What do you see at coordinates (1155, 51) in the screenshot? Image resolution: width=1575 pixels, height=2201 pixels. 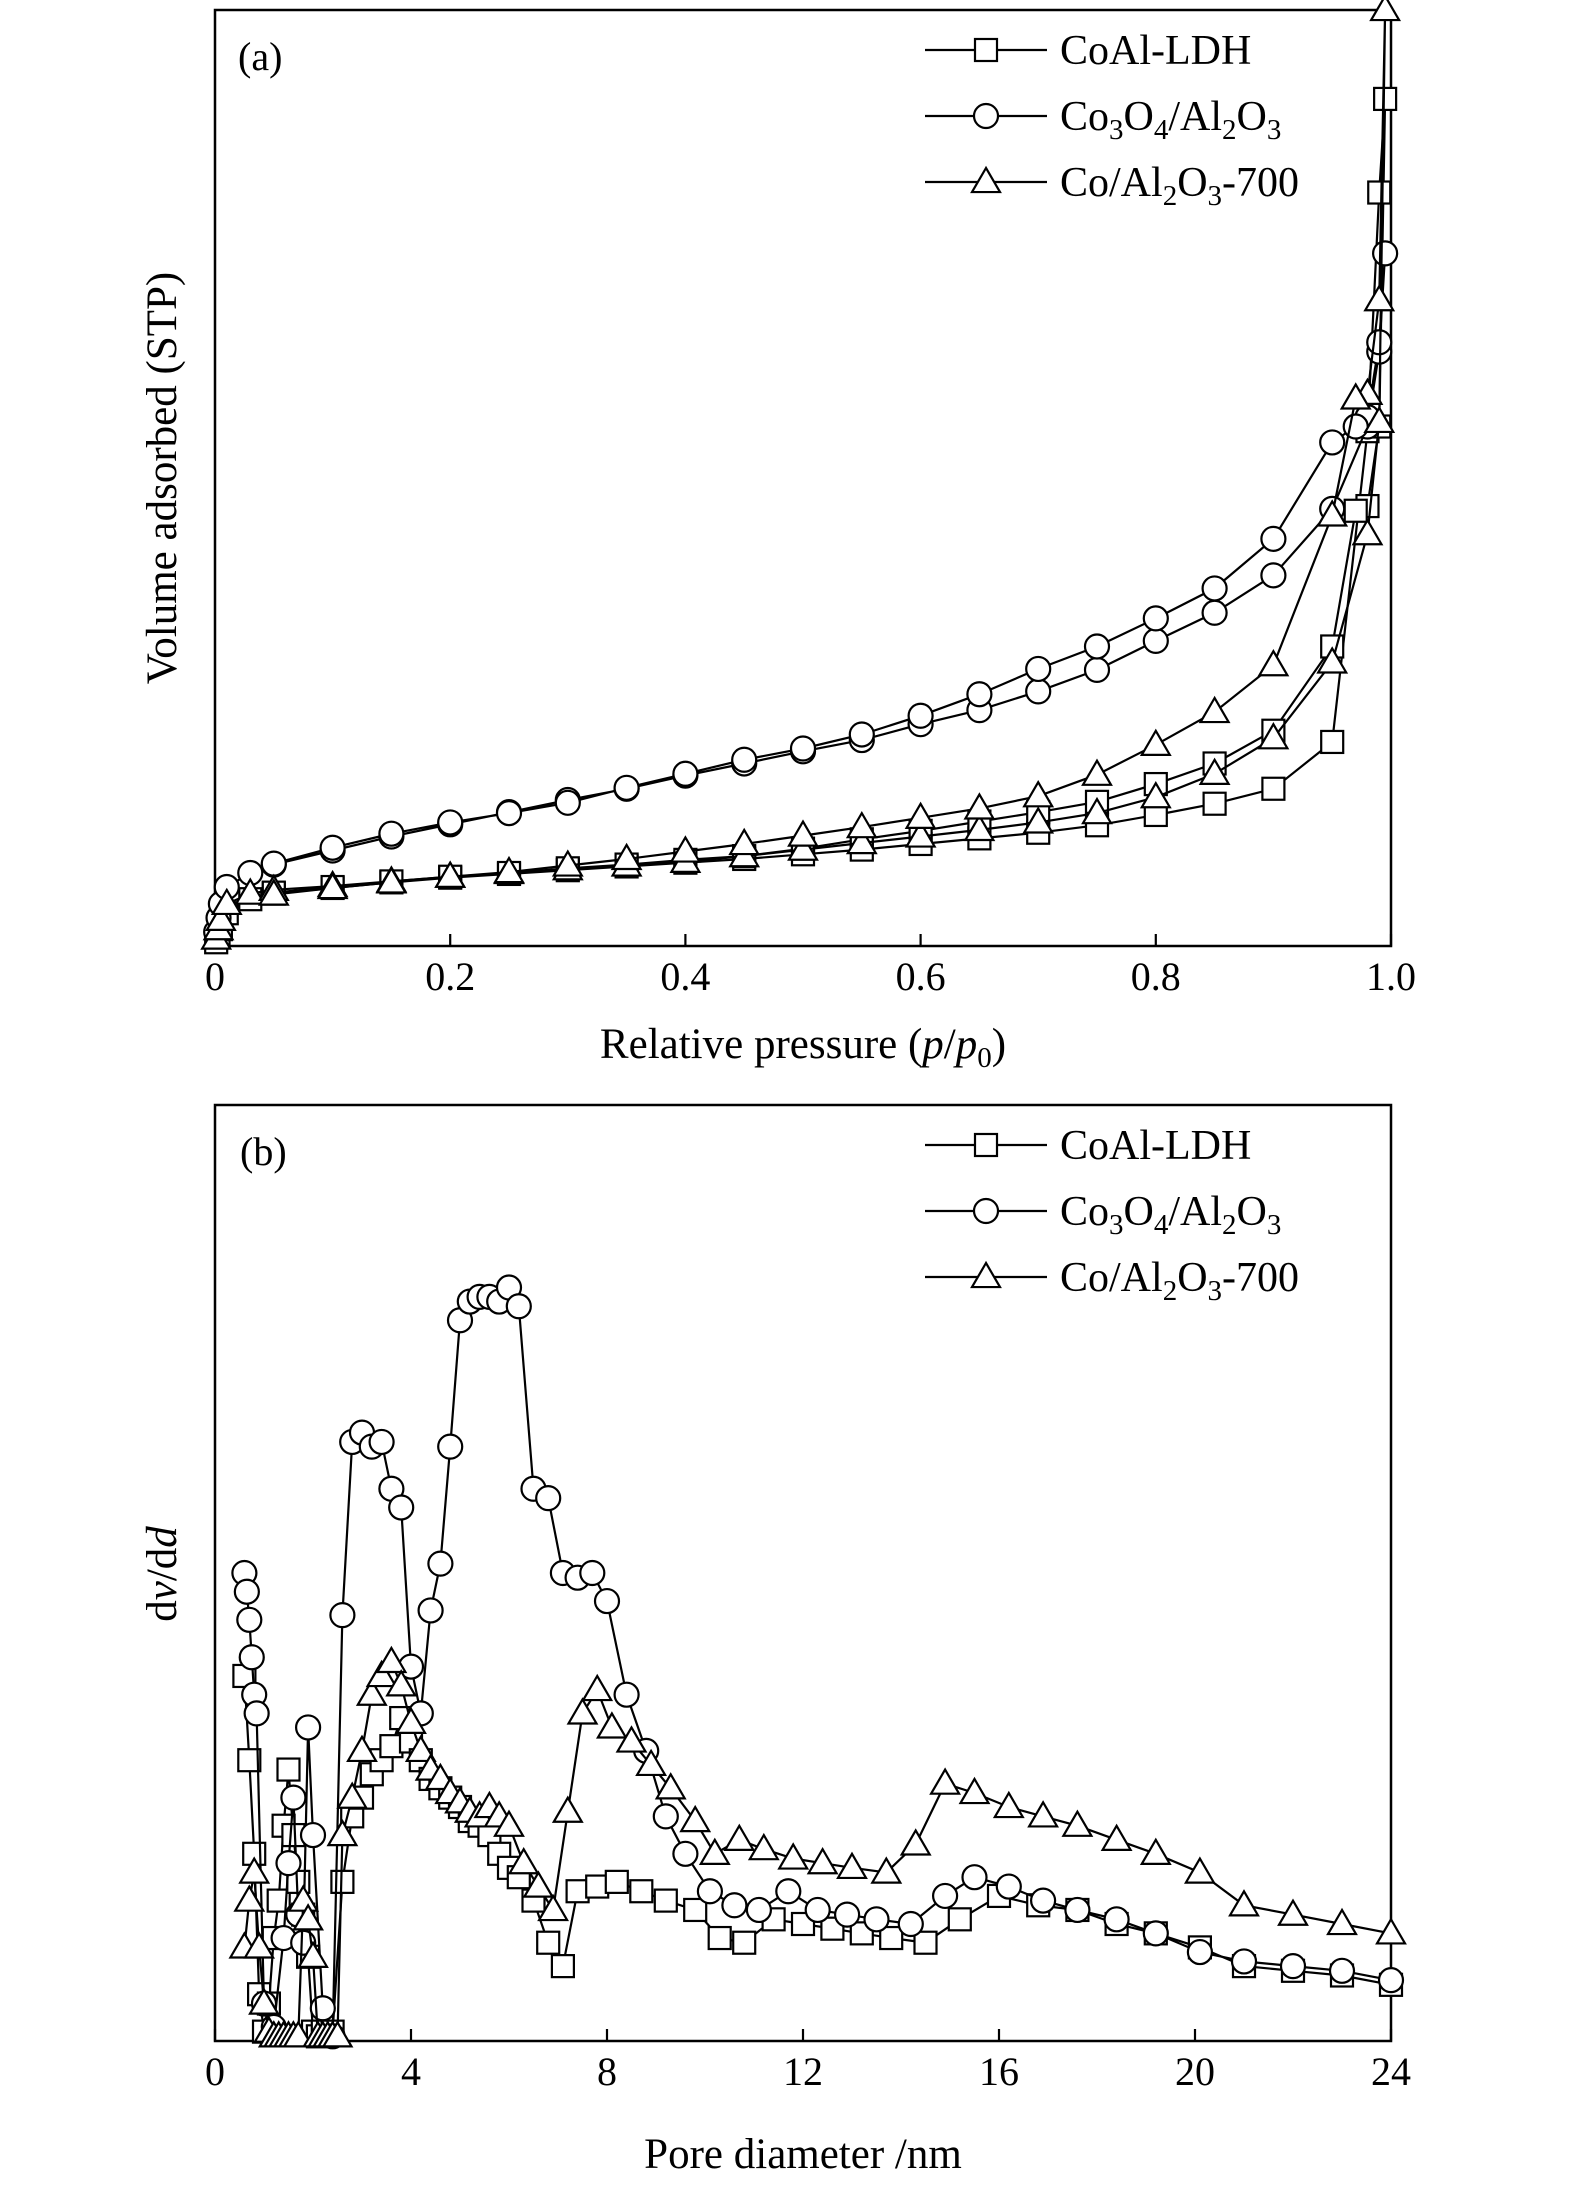 I see `panel-a-legend-label: CoAl-LDH` at bounding box center [1155, 51].